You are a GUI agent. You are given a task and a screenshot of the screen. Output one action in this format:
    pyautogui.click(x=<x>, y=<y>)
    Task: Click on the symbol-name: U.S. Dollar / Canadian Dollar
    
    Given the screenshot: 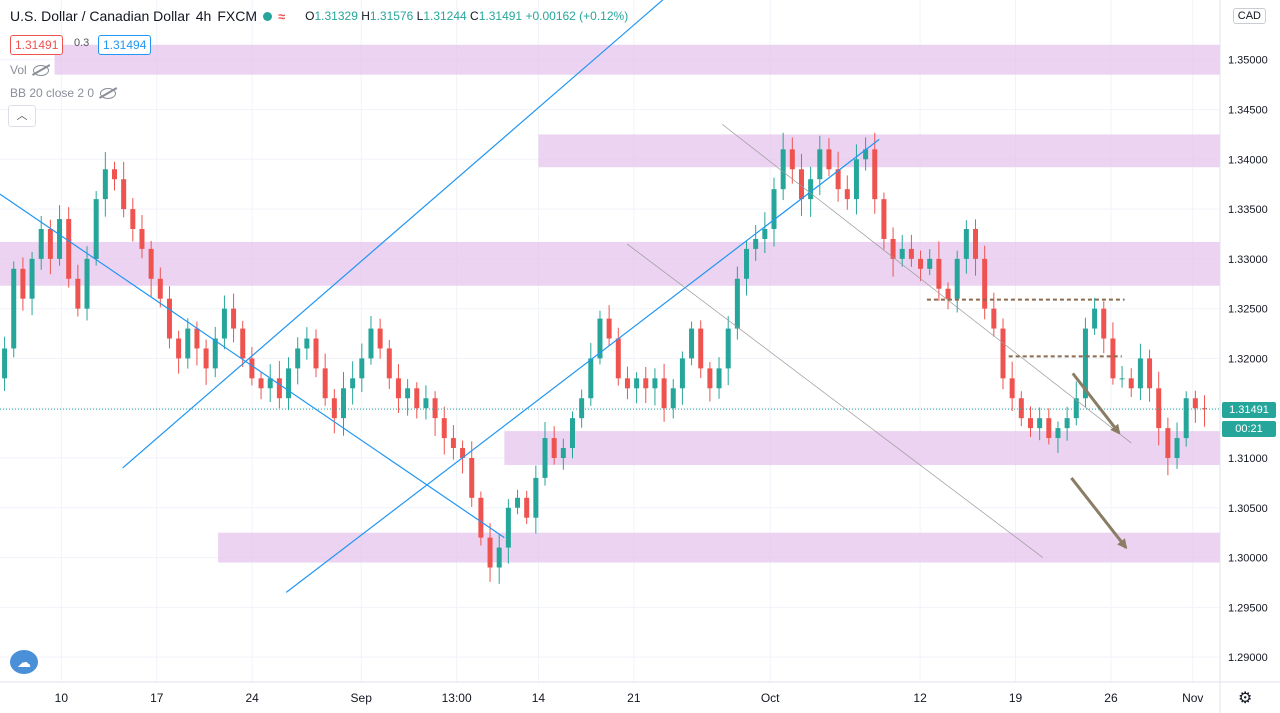 What is the action you would take?
    pyautogui.click(x=100, y=16)
    